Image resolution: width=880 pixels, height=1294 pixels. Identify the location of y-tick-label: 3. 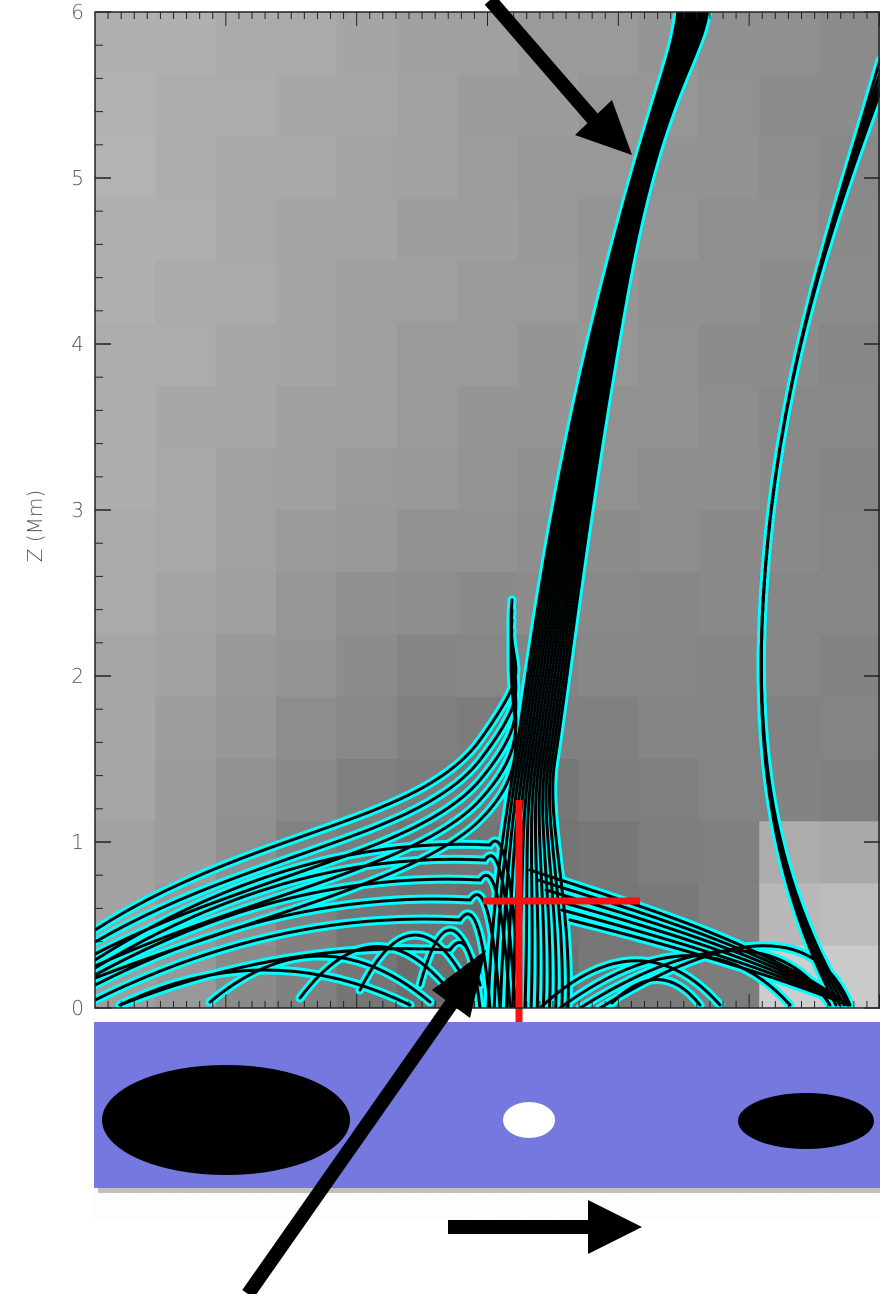
(77, 510).